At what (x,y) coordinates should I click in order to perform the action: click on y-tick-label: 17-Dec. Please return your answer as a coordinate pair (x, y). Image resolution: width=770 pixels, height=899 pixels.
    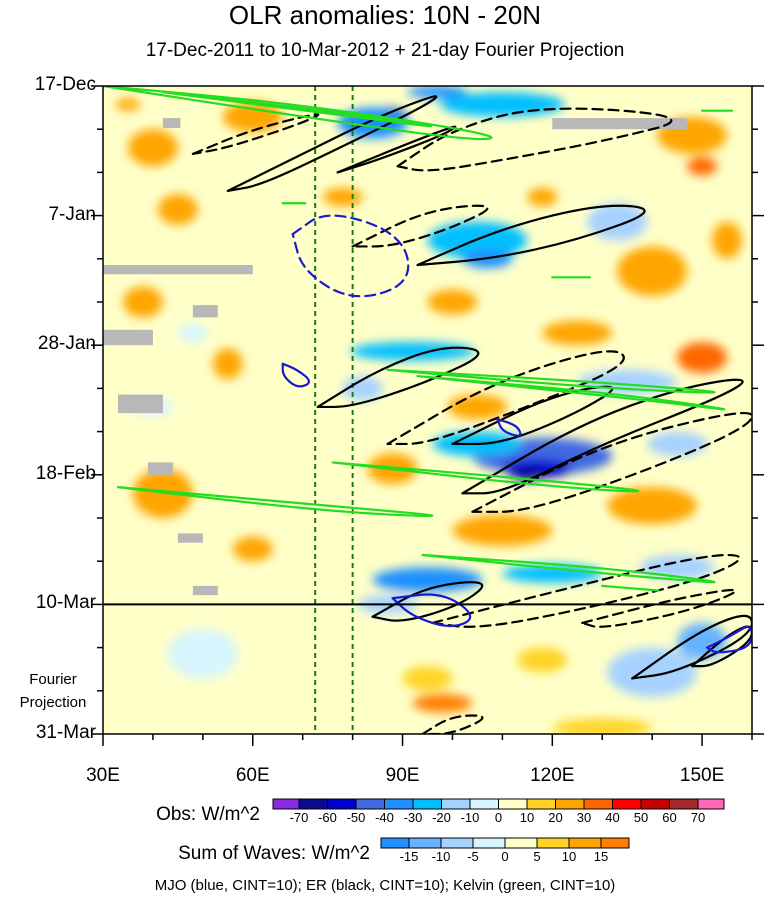
    Looking at the image, I should click on (65, 84).